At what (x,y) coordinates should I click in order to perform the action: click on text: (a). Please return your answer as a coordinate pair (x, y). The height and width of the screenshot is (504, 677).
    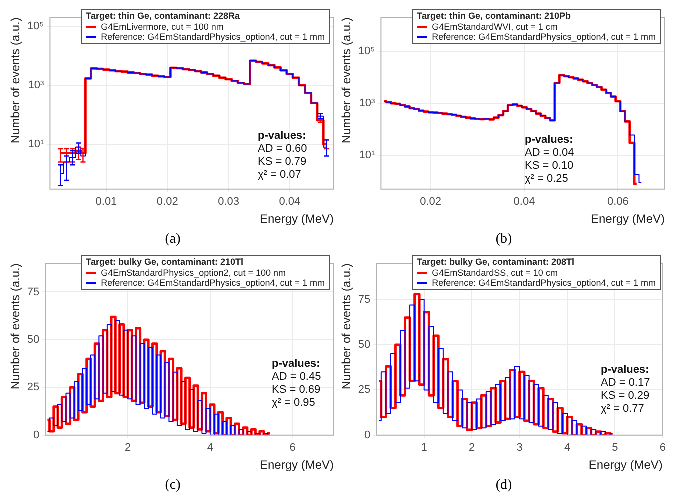
    Looking at the image, I should click on (173, 240).